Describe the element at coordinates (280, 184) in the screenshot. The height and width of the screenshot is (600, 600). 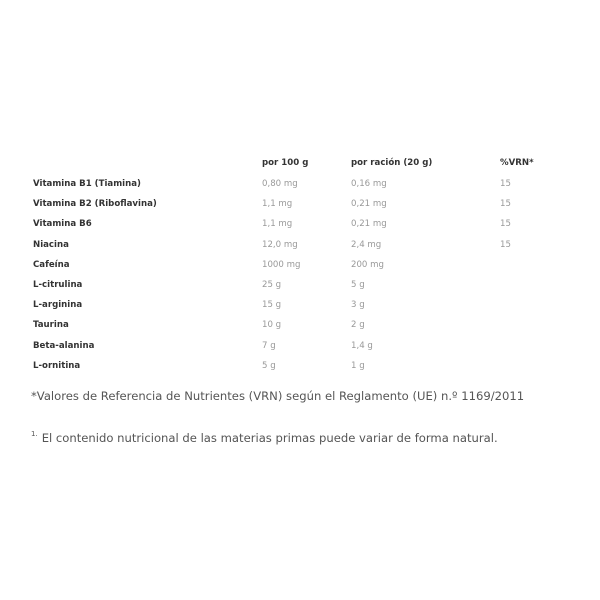
I see `value-per-100g: 0,80 mg` at that location.